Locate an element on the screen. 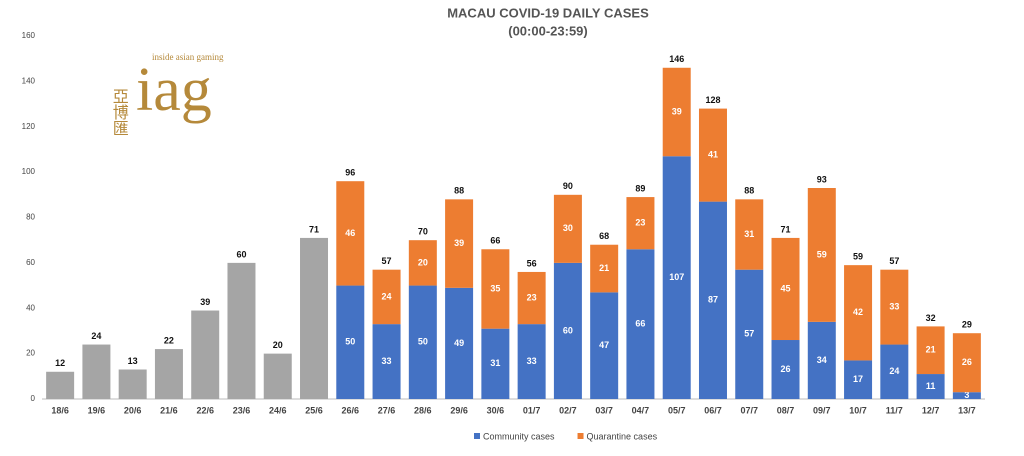 This screenshot has width=1024, height=456. x-tick-label: 19/6 is located at coordinates (97, 410).